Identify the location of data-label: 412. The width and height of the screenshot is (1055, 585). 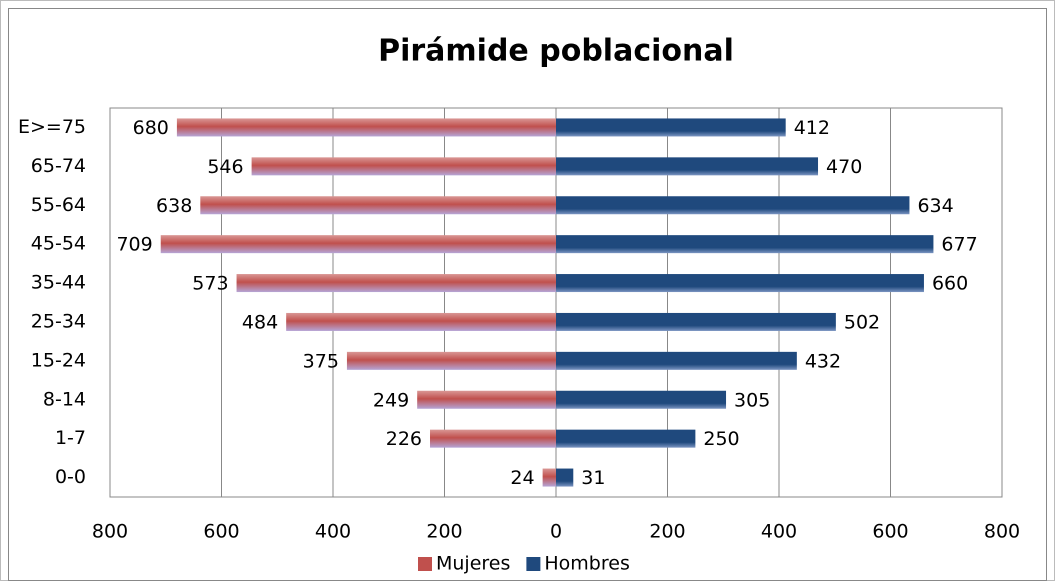
(812, 128).